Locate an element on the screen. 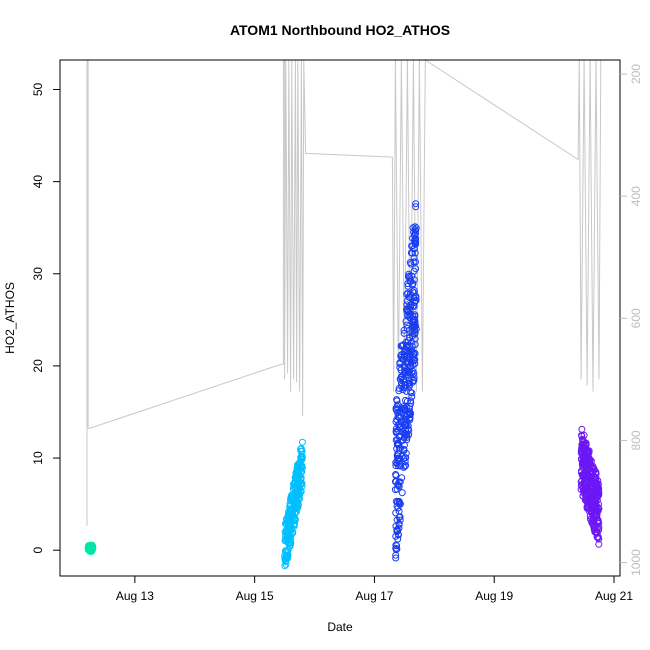 Image resolution: width=650 pixels, height=650 pixels. right-tick-label: 800 is located at coordinates (636, 440).